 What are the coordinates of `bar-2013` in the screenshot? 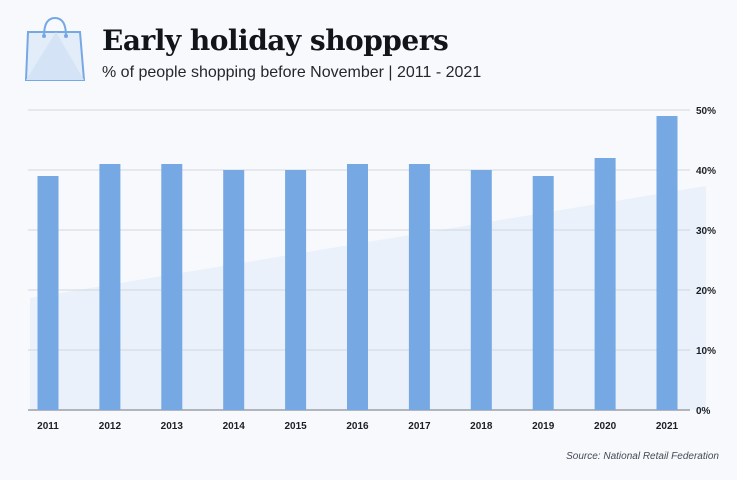 It's located at (172, 287).